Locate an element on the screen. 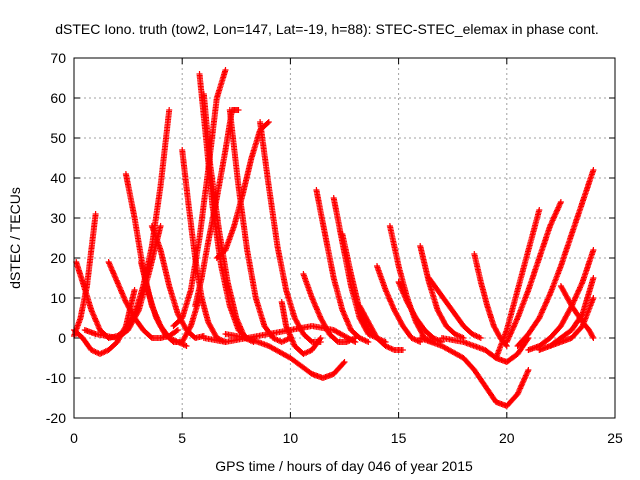 This screenshot has width=640, height=480. y-tick-label: 70 is located at coordinates (58, 58).